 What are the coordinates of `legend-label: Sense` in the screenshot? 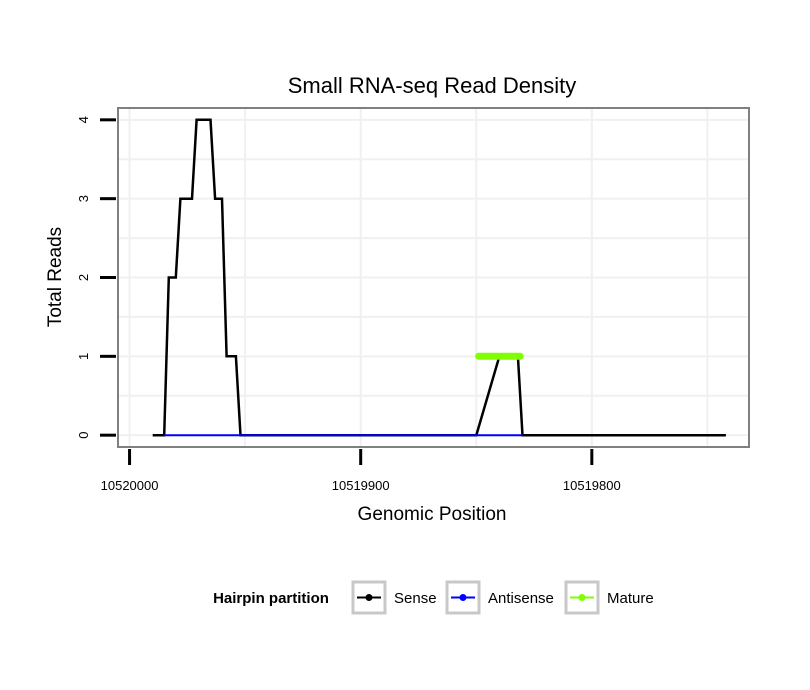 It's located at (415, 598).